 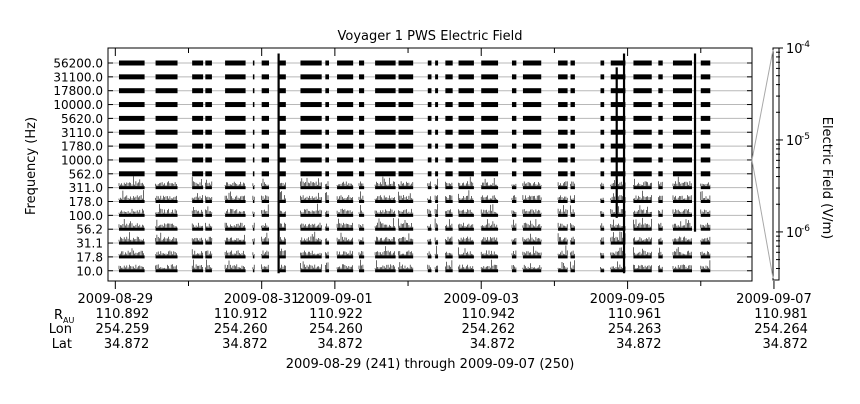 What do you see at coordinates (762, 105) in the screenshot?
I see `colorbar-connector-top` at bounding box center [762, 105].